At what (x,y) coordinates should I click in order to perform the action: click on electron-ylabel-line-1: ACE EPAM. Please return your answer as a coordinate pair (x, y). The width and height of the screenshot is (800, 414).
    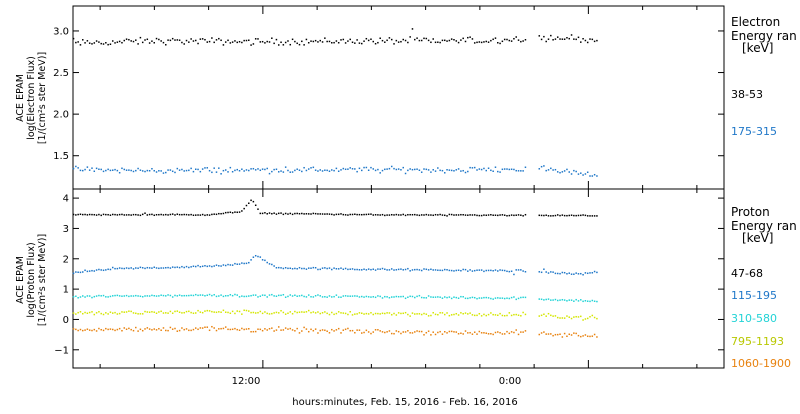
    Looking at the image, I should click on (20, 98).